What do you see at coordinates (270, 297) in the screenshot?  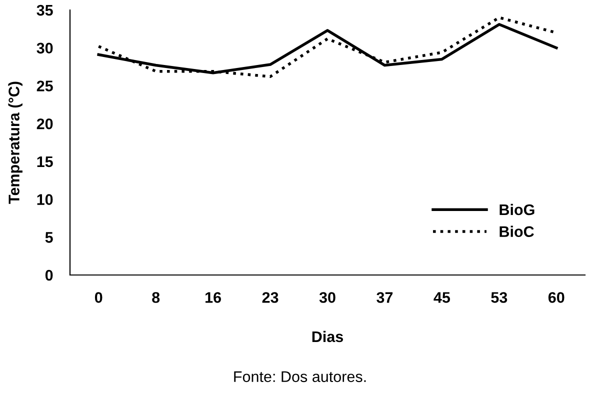 I see `x-tick-label: 23` at bounding box center [270, 297].